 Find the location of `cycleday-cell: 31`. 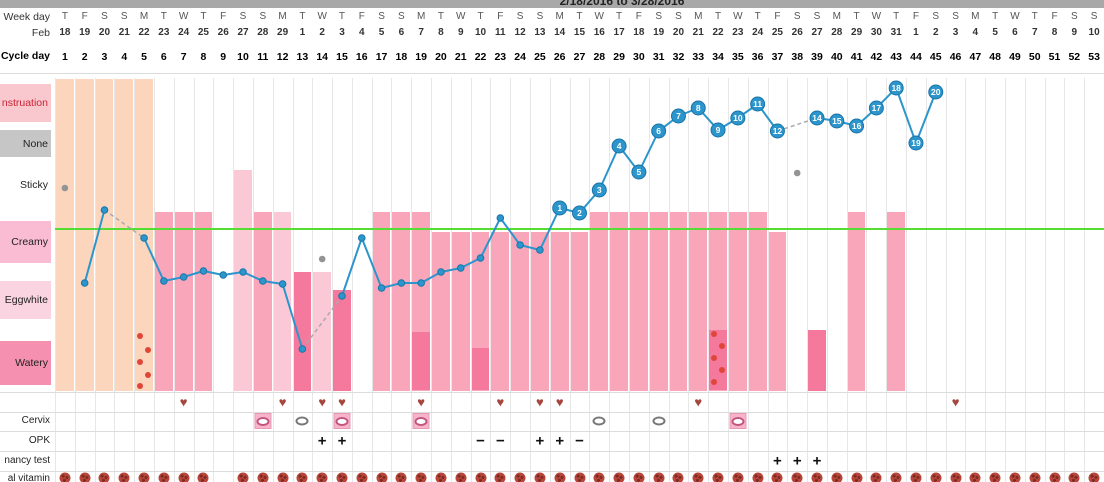

cycleday-cell: 31 is located at coordinates (658, 57).